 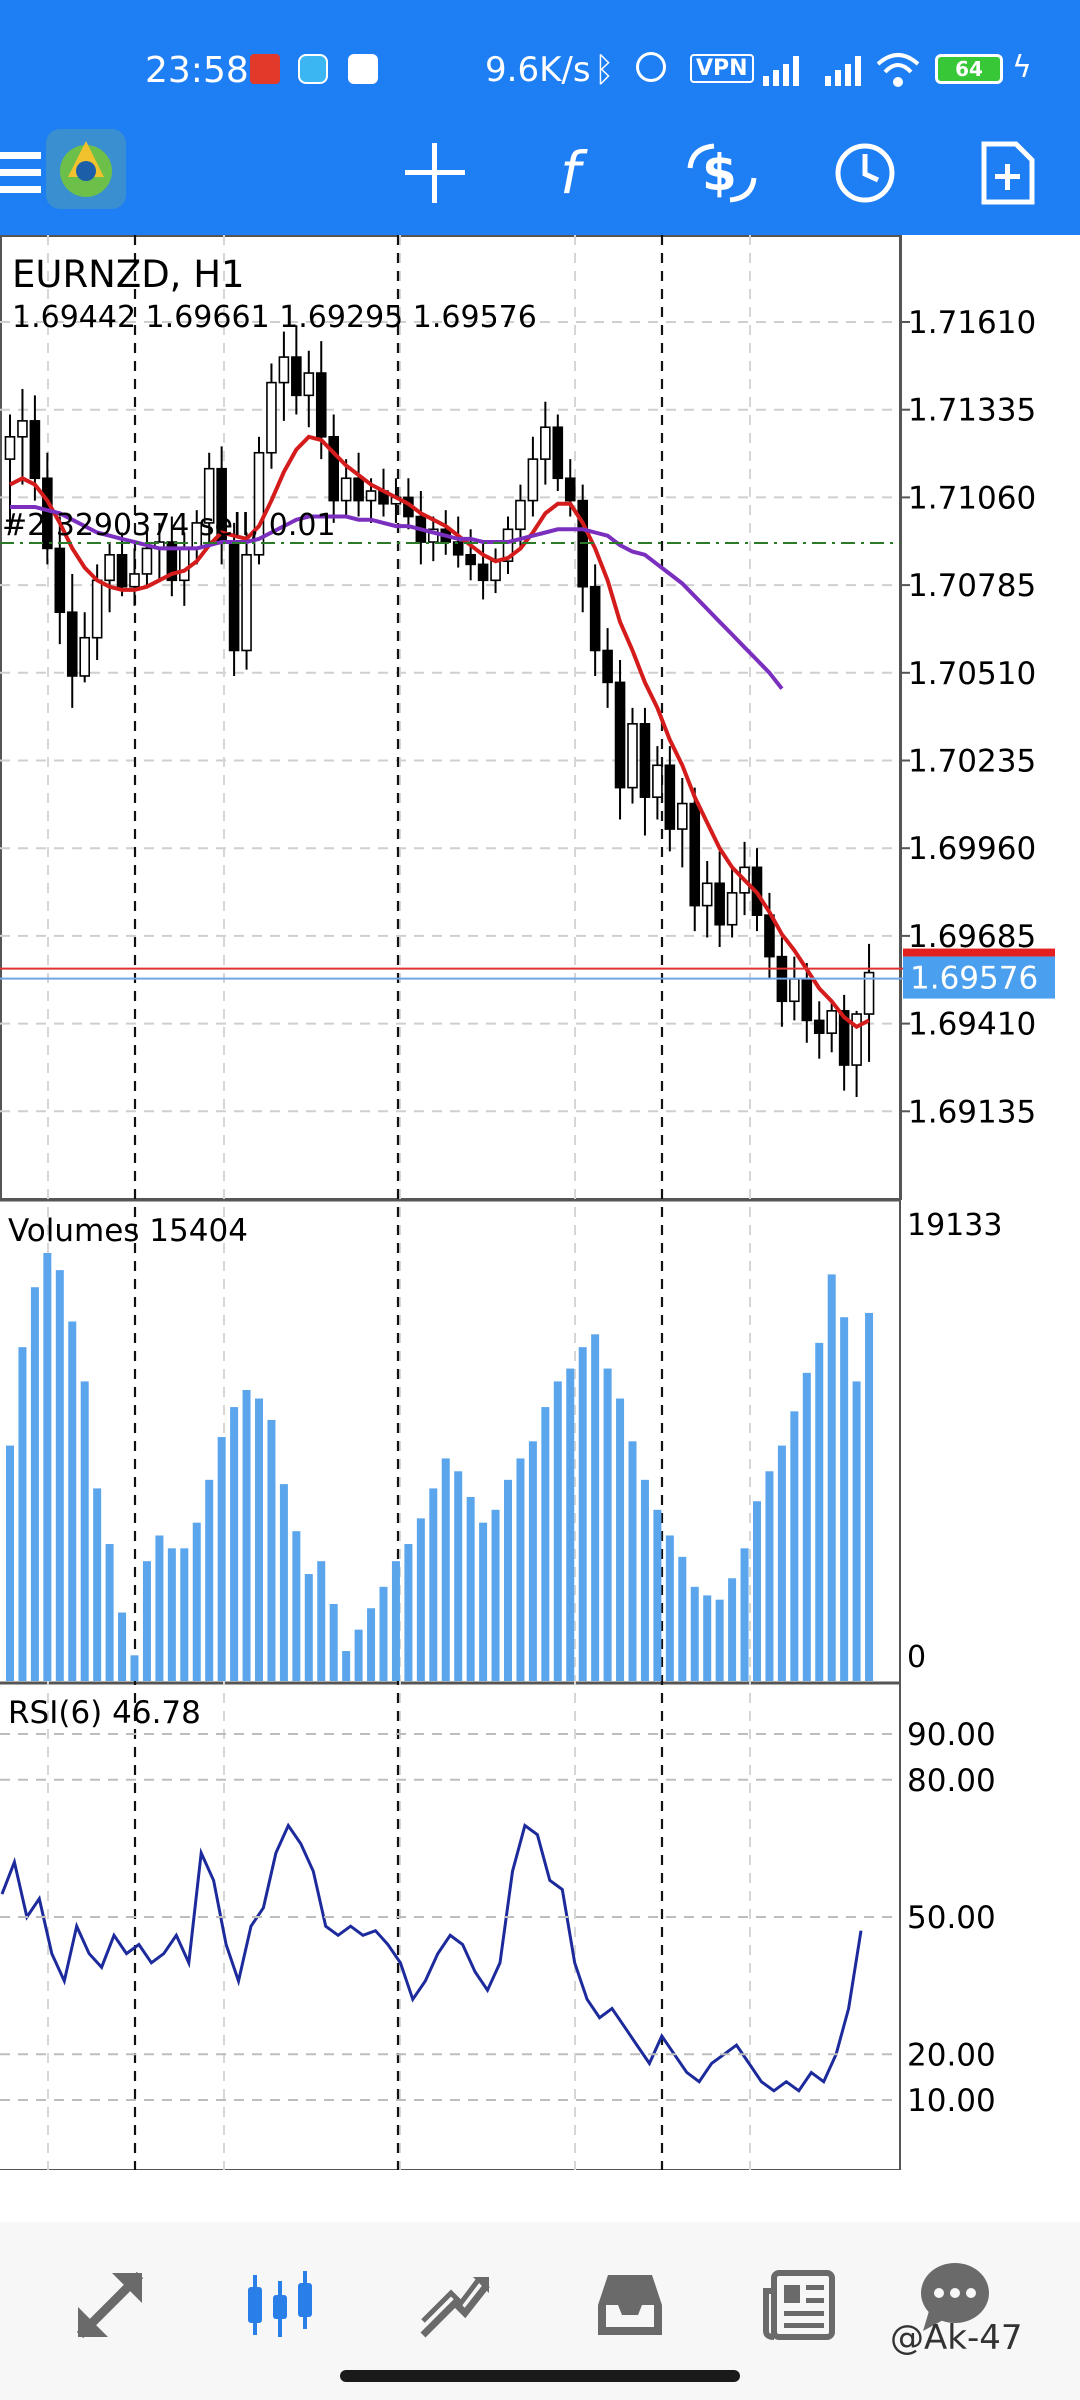 I want to click on price-tick-label: 1.70235, so click(x=972, y=762).